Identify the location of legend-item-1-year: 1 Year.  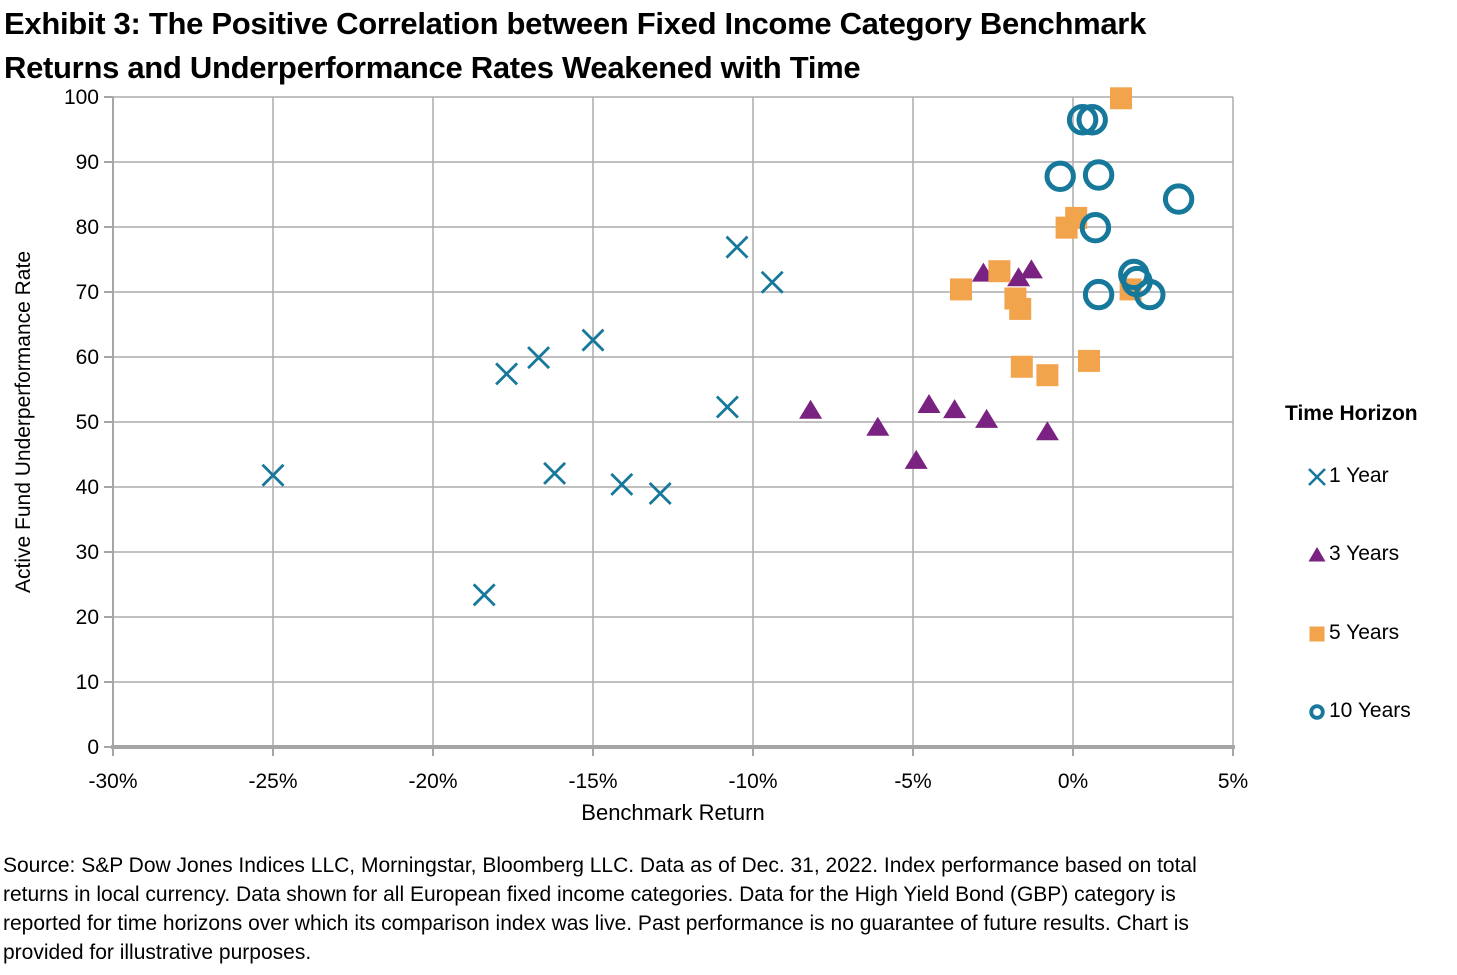
(1347, 476).